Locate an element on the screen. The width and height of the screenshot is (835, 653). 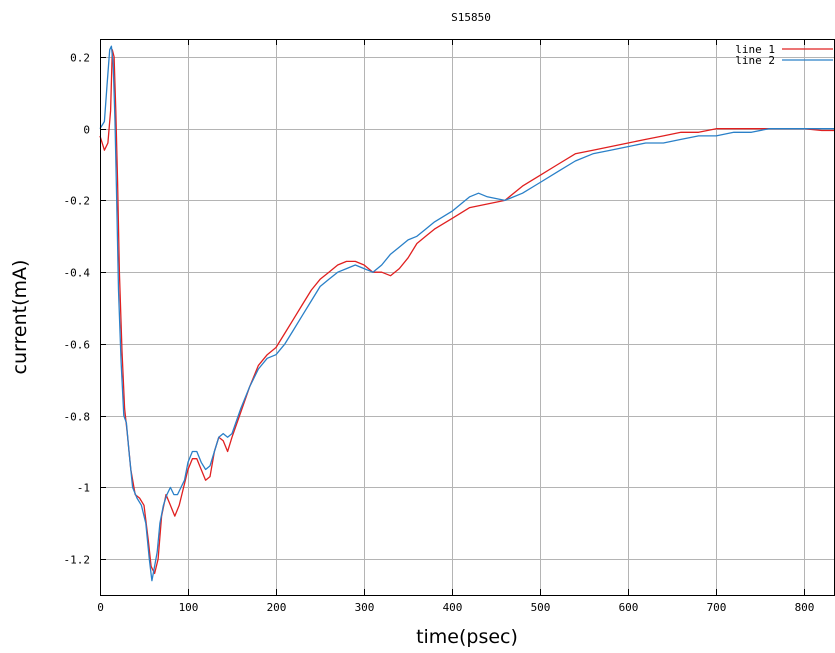
x-tick-label: 400 is located at coordinates (453, 607).